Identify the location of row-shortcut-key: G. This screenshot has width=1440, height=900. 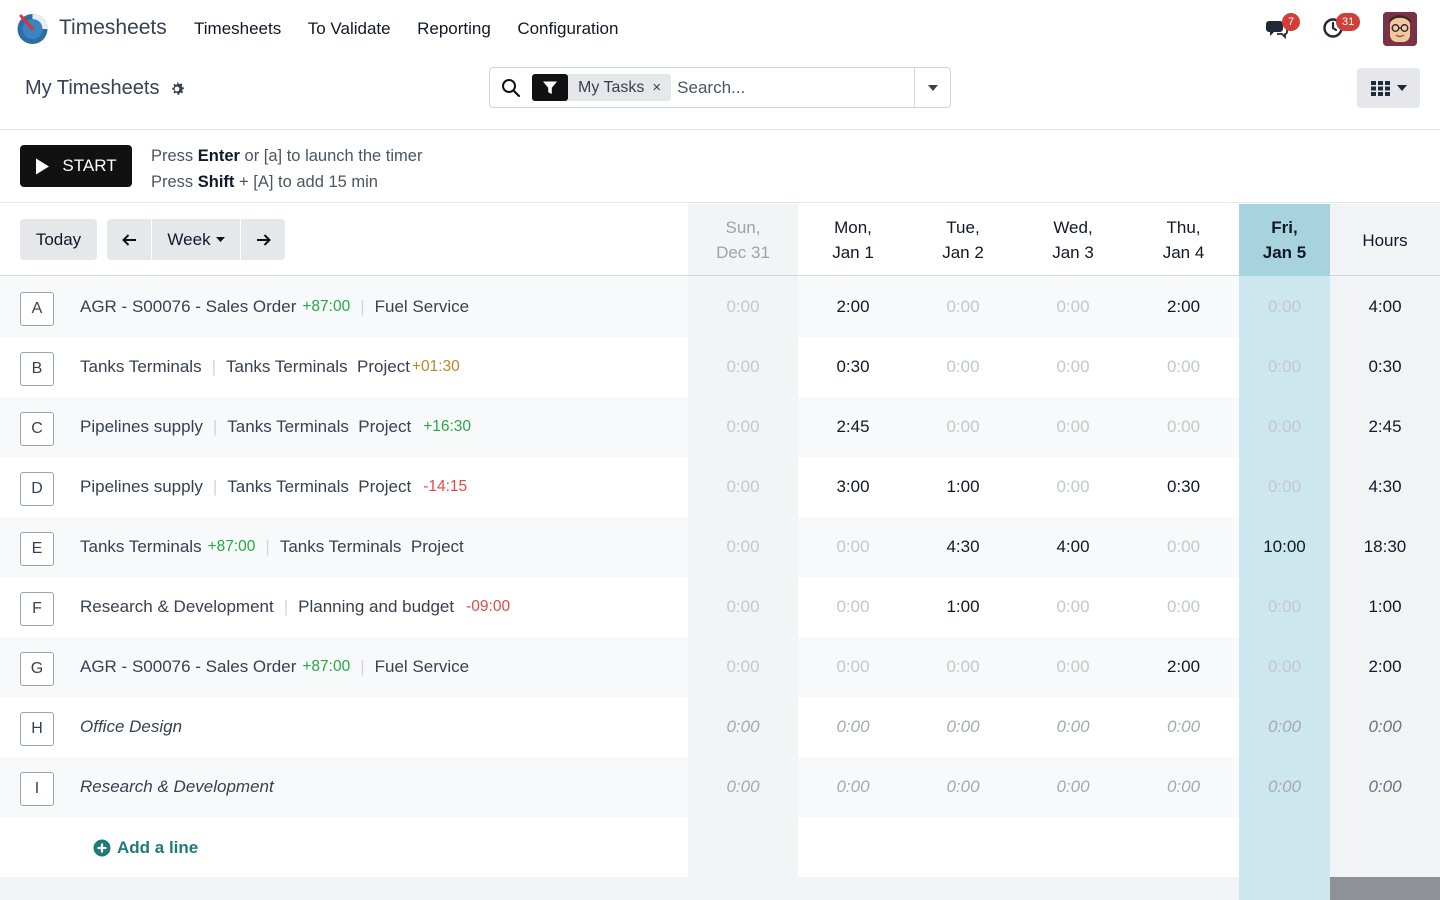
(37, 669).